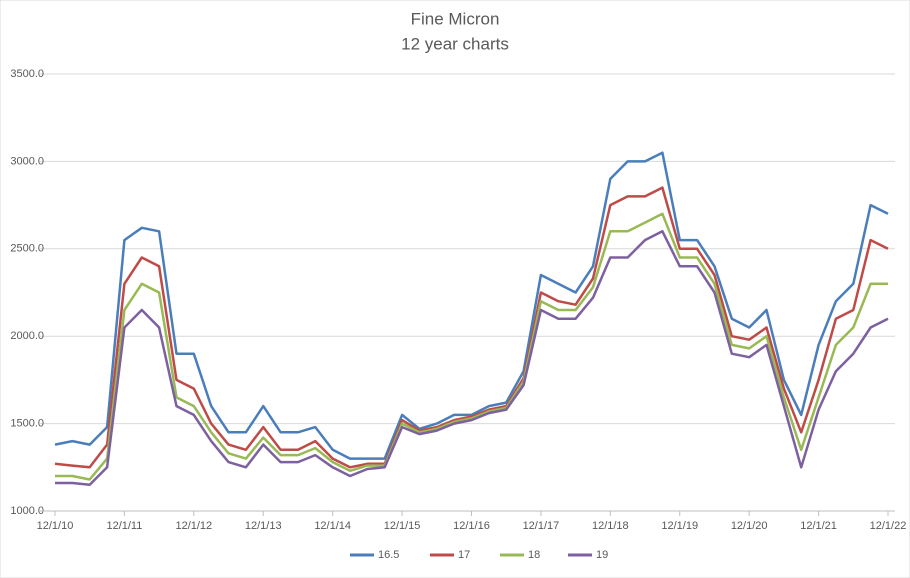 The image size is (910, 578). I want to click on legend-label: 19, so click(602, 555).